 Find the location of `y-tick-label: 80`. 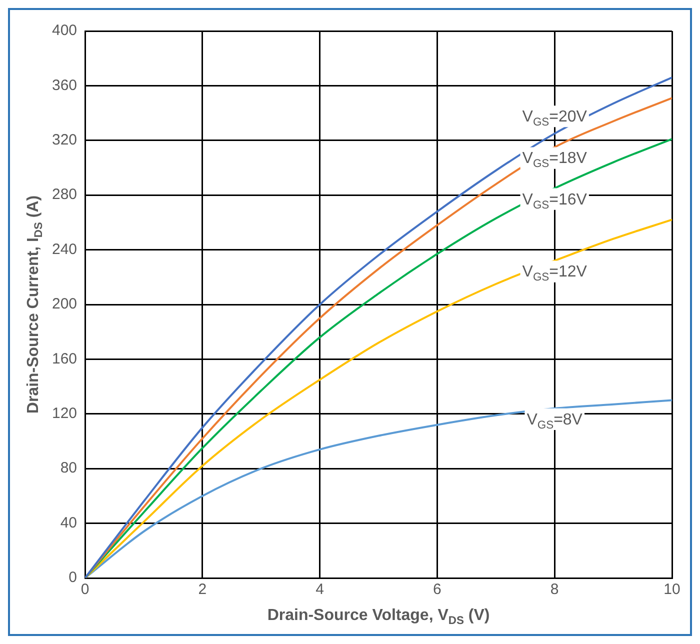

y-tick-label: 80 is located at coordinates (69, 468).